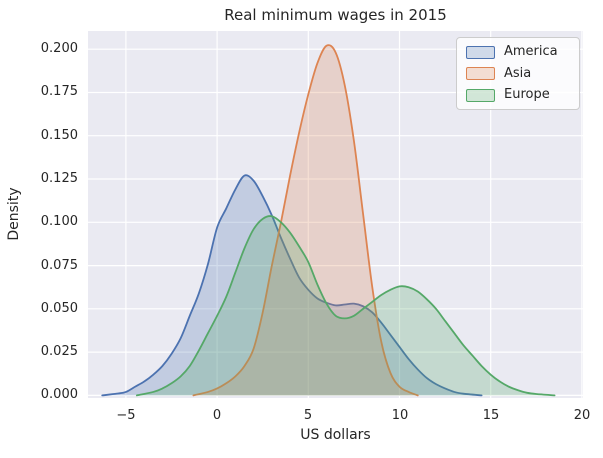  Describe the element at coordinates (59, 135) in the screenshot. I see `y-tick-label: 0.150` at that location.